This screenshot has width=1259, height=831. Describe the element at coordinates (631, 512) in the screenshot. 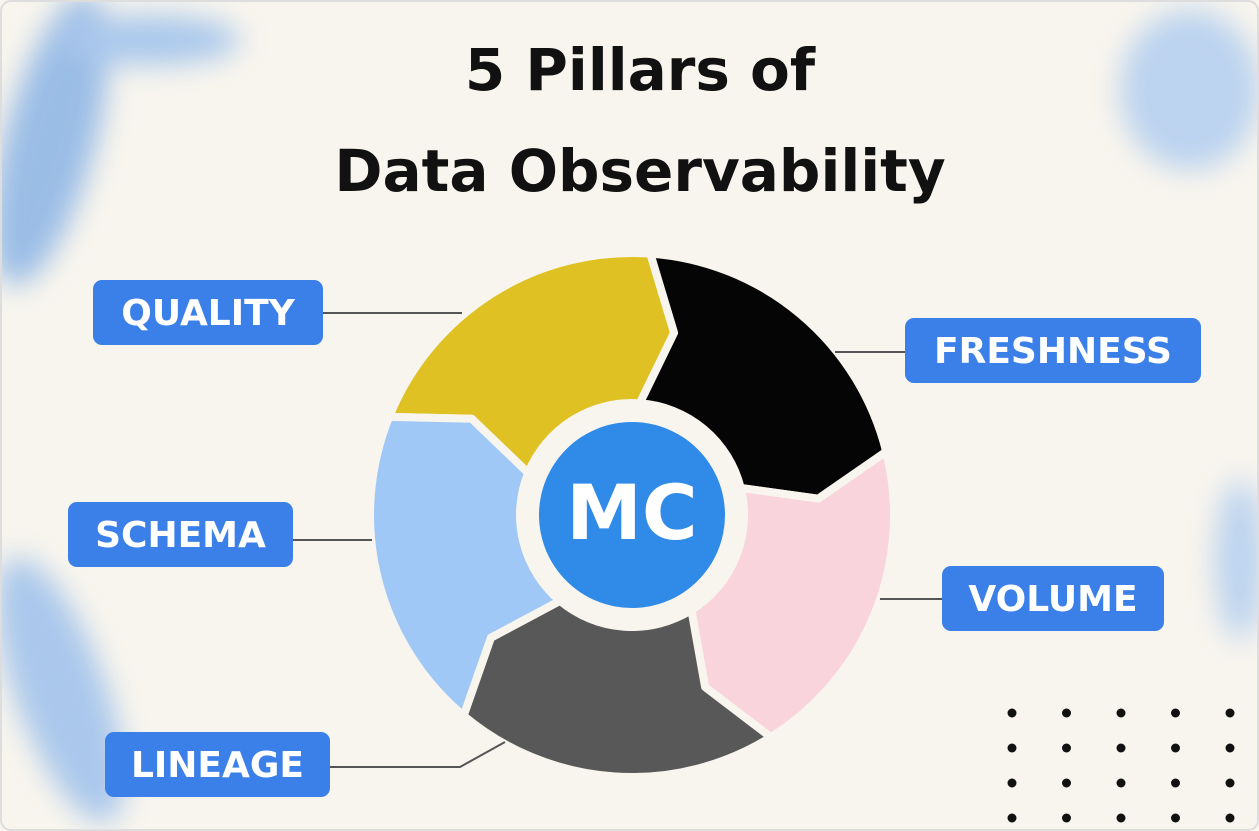

I see `hub-label: MC` at that location.